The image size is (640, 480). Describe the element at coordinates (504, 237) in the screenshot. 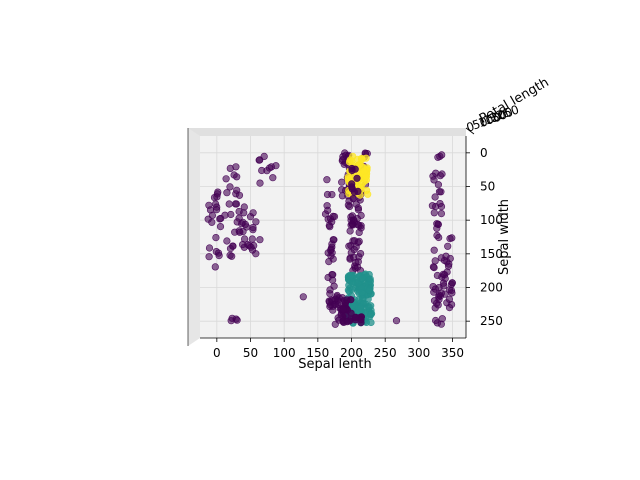

I see `y-axis-label: Sepal width` at that location.